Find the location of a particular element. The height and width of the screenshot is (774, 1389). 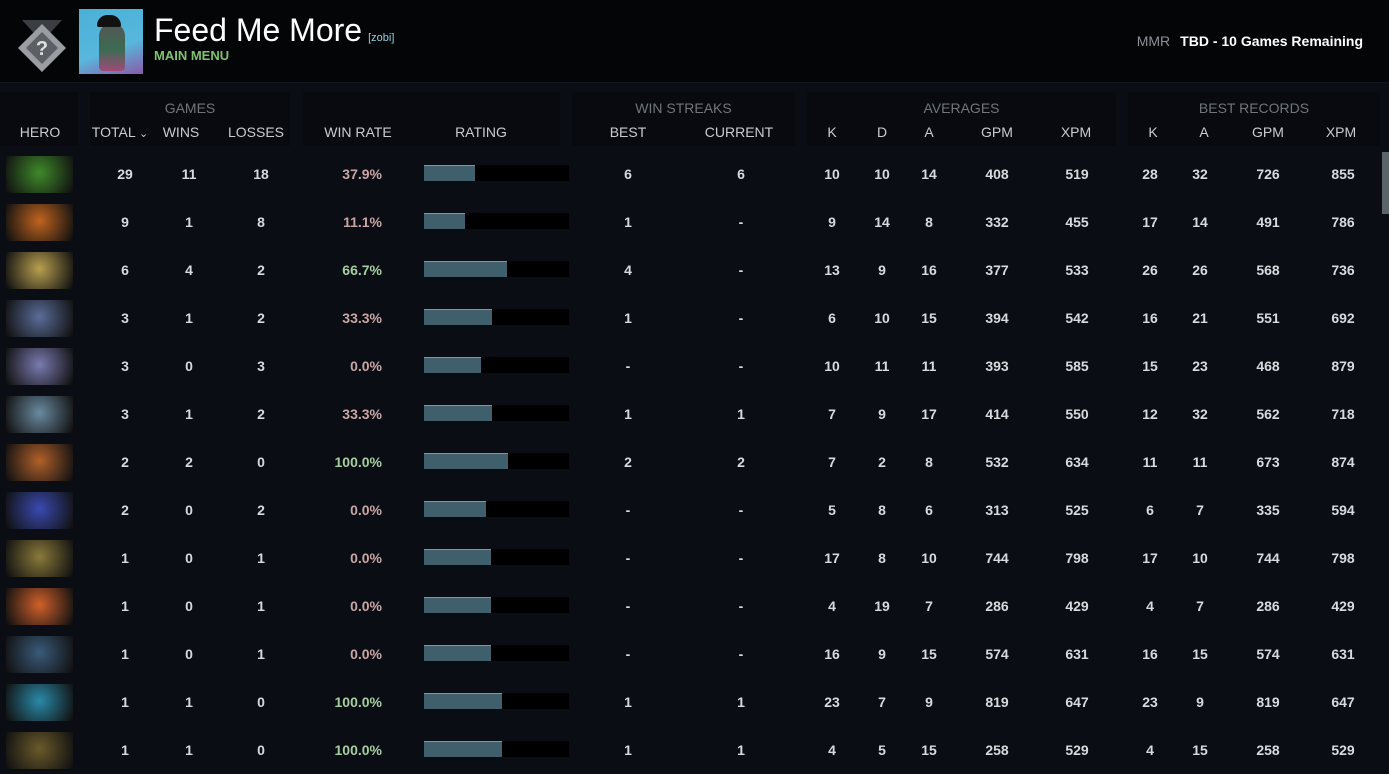

cell-gpm: 408 is located at coordinates (997, 174).